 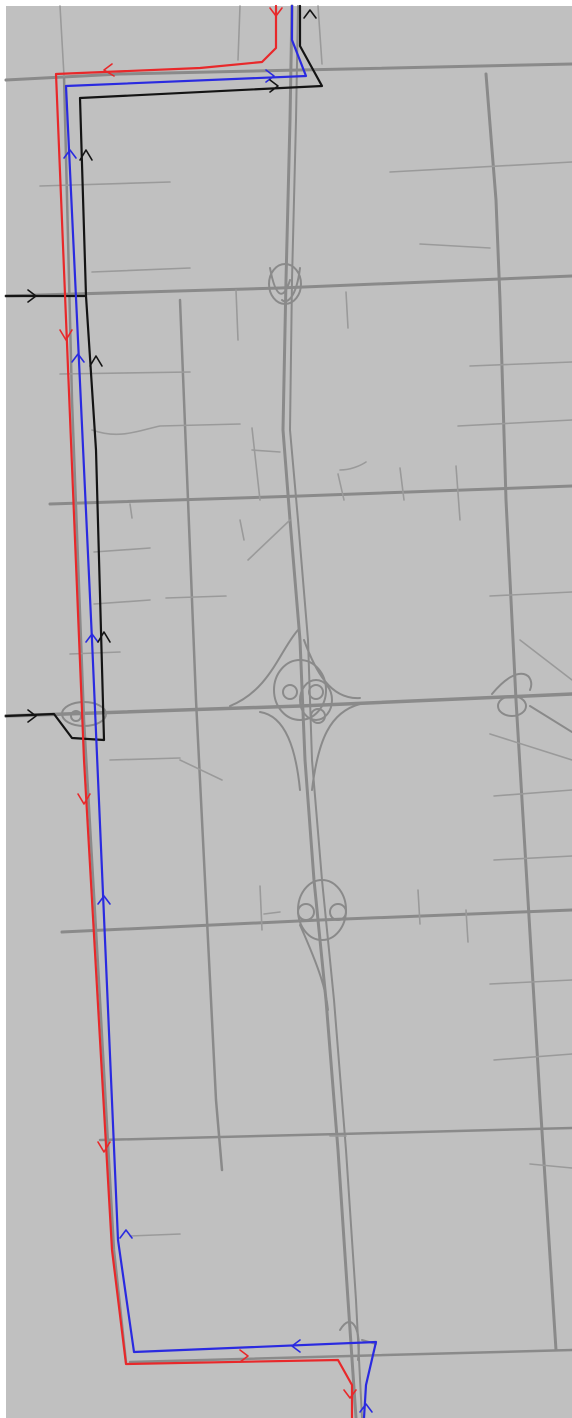 I want to click on highway-main, so click(x=319, y=711).